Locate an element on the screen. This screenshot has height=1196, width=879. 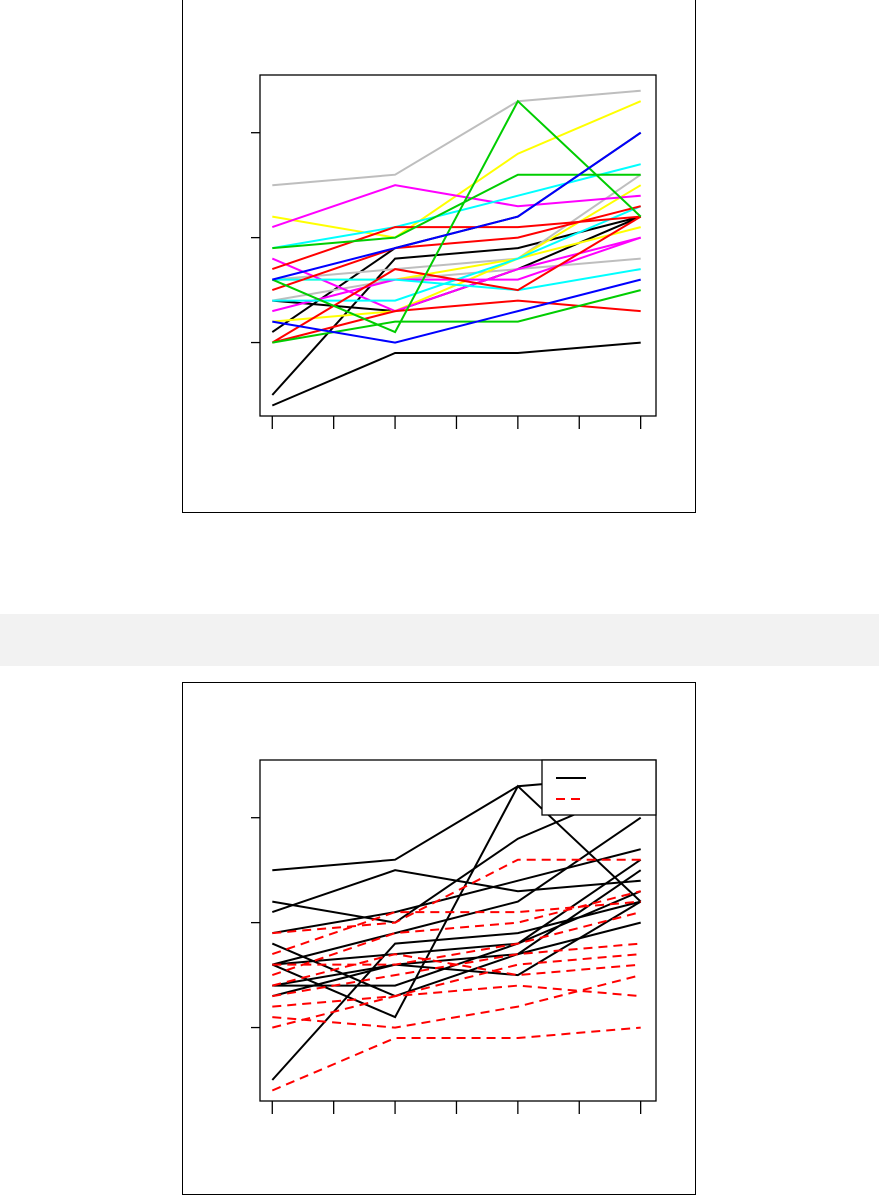
legend is located at coordinates (599, 787).